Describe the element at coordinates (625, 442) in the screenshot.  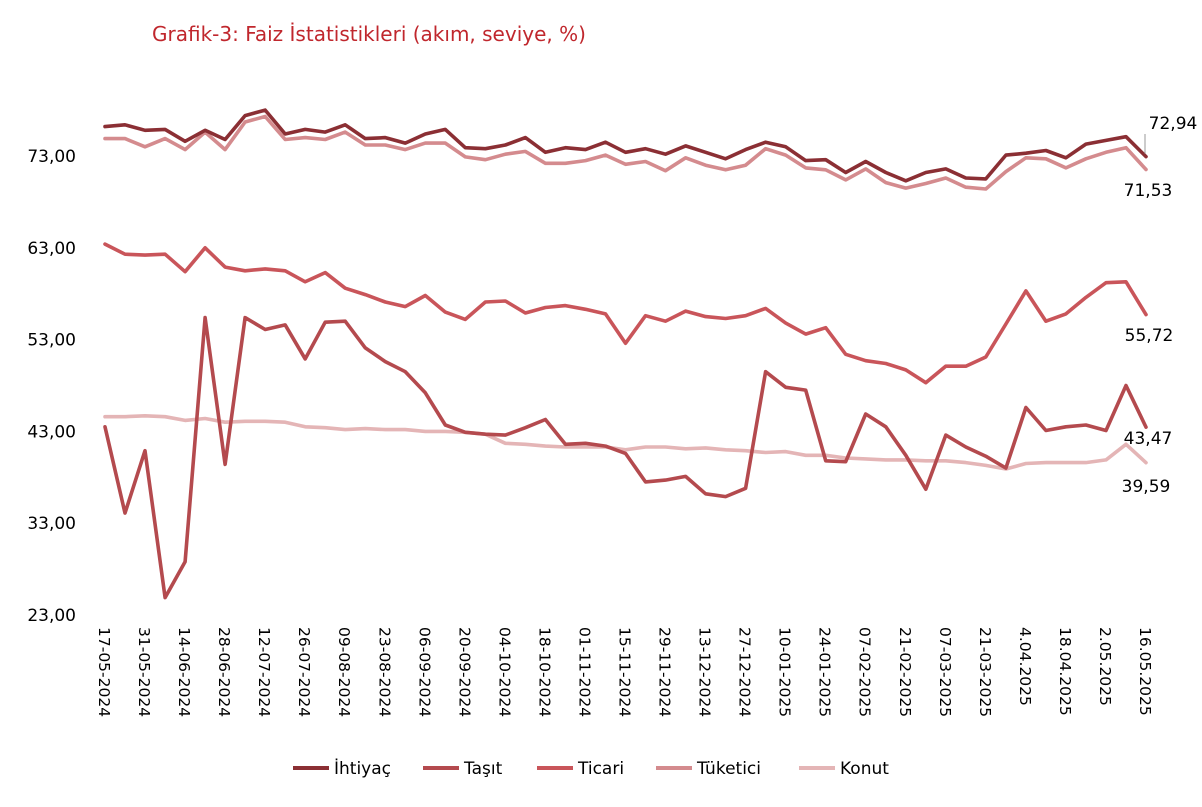
I see `series-line-Konut` at that location.